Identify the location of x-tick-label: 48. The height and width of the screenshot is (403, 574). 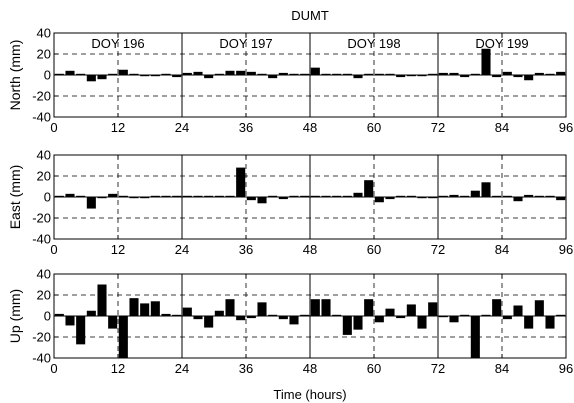
(310, 127).